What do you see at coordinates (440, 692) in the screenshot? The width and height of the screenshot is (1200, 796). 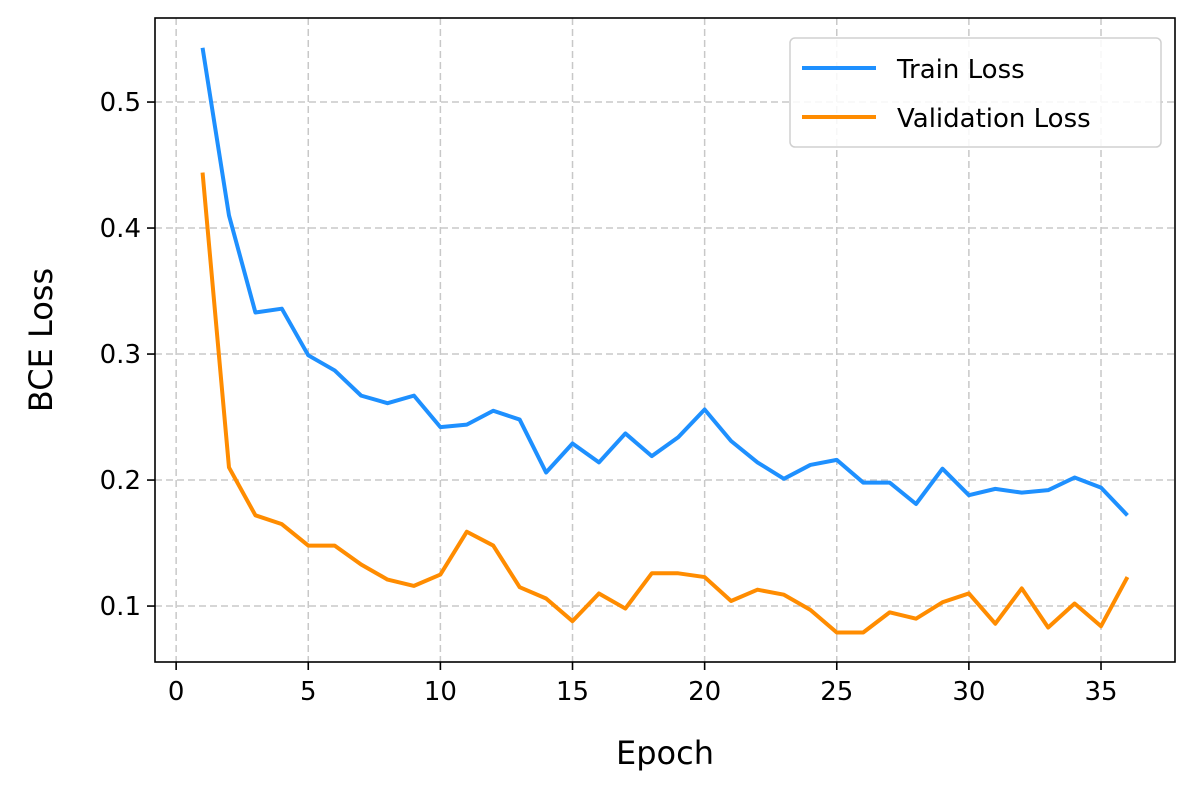 I see `x-tick-label: 10` at bounding box center [440, 692].